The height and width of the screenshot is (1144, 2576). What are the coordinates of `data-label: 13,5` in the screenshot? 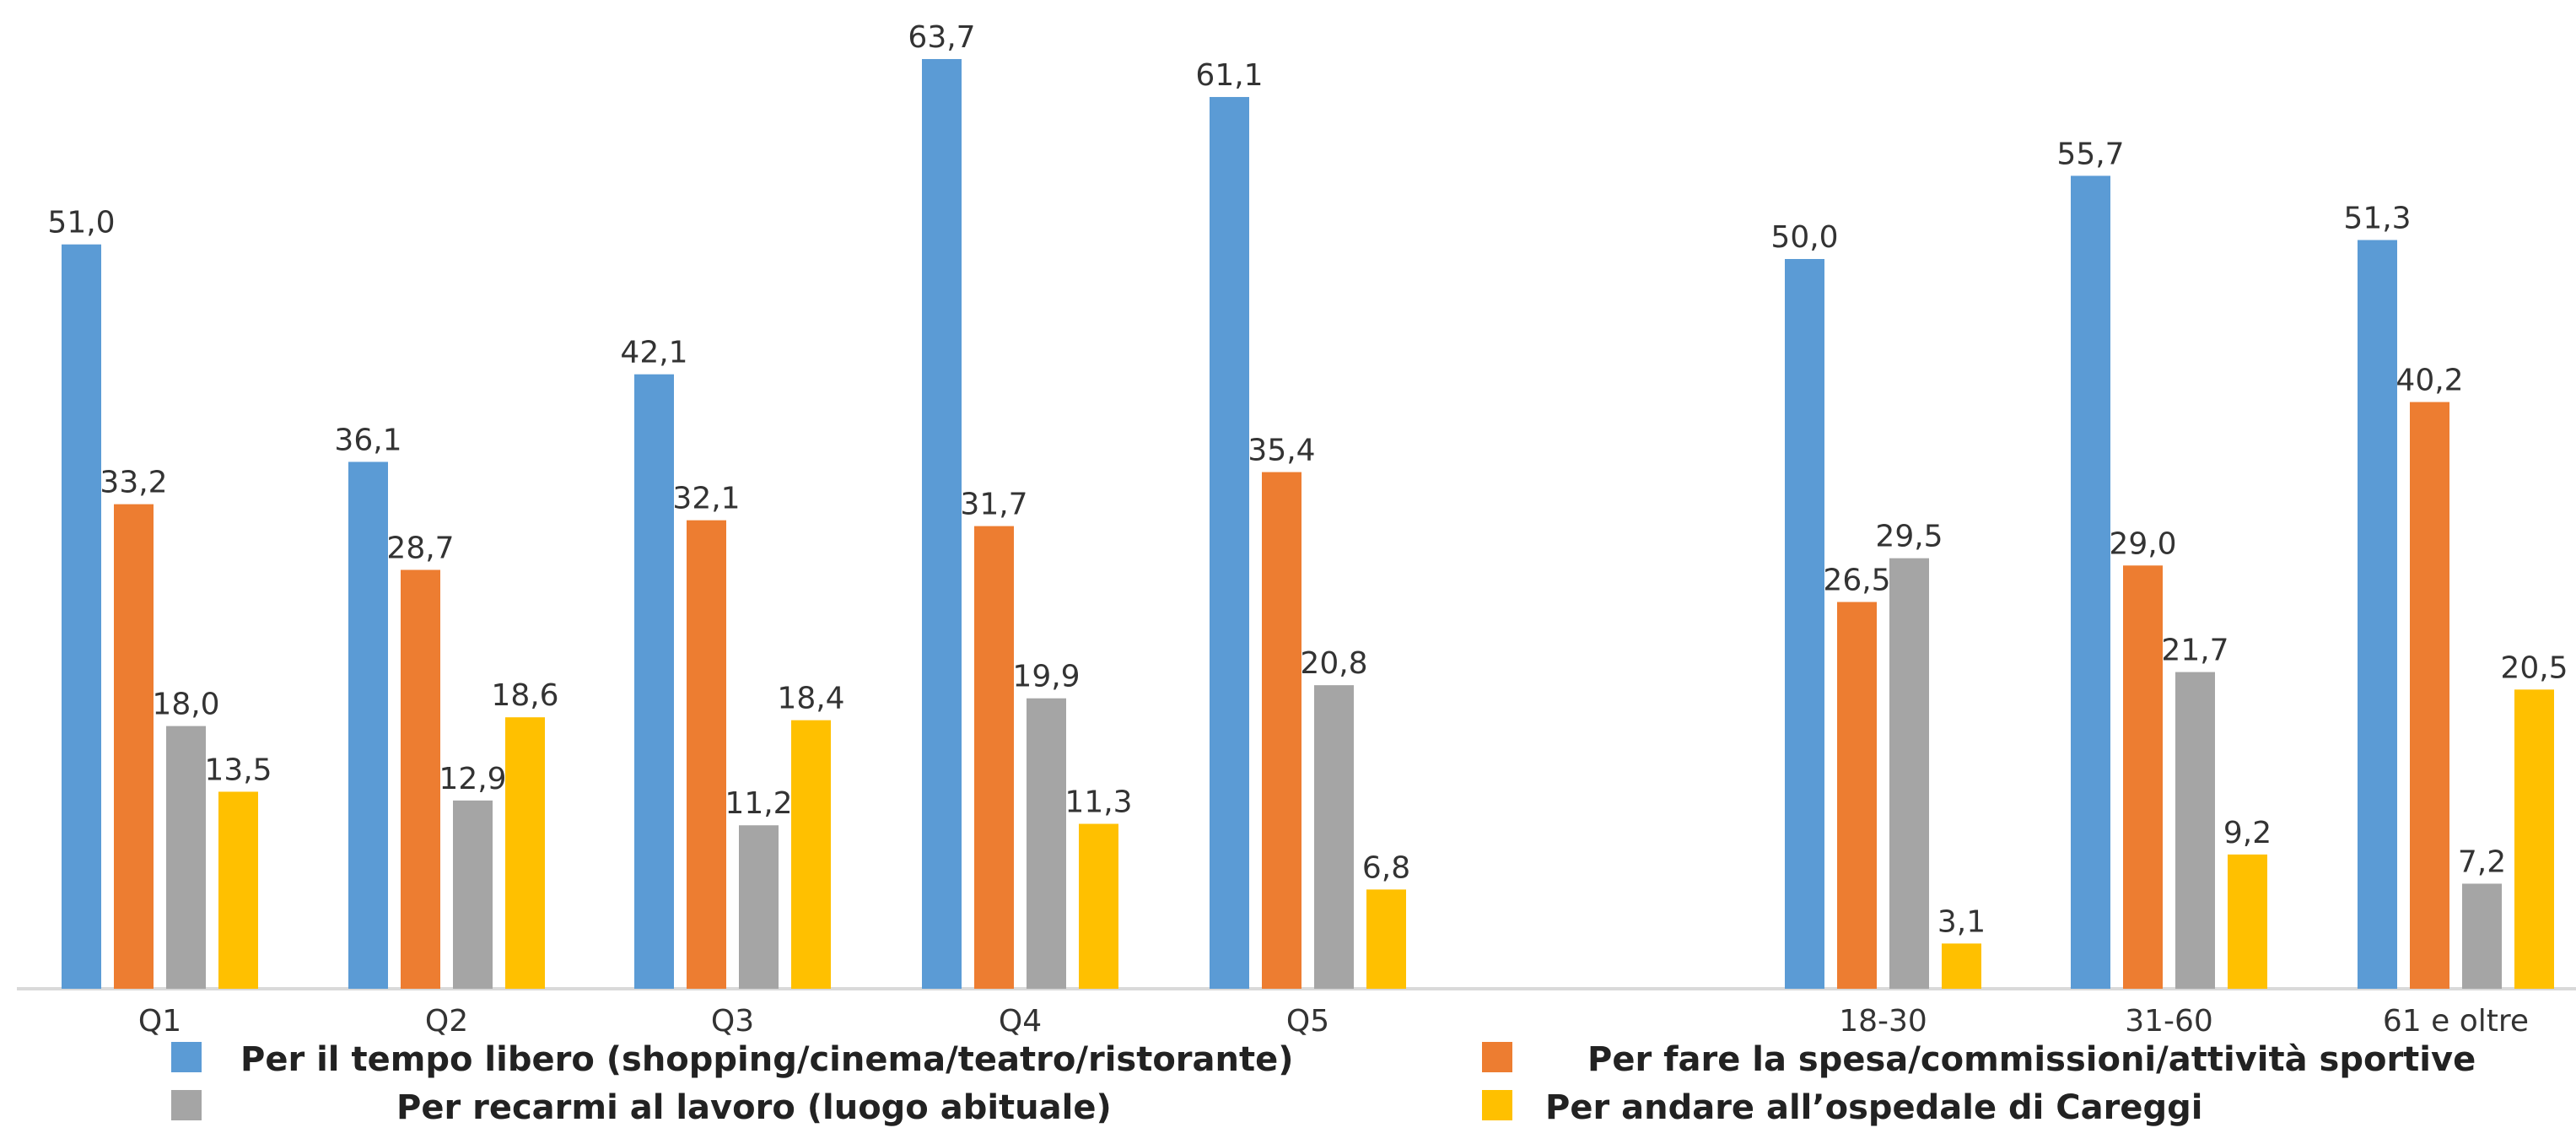 It's located at (238, 770).